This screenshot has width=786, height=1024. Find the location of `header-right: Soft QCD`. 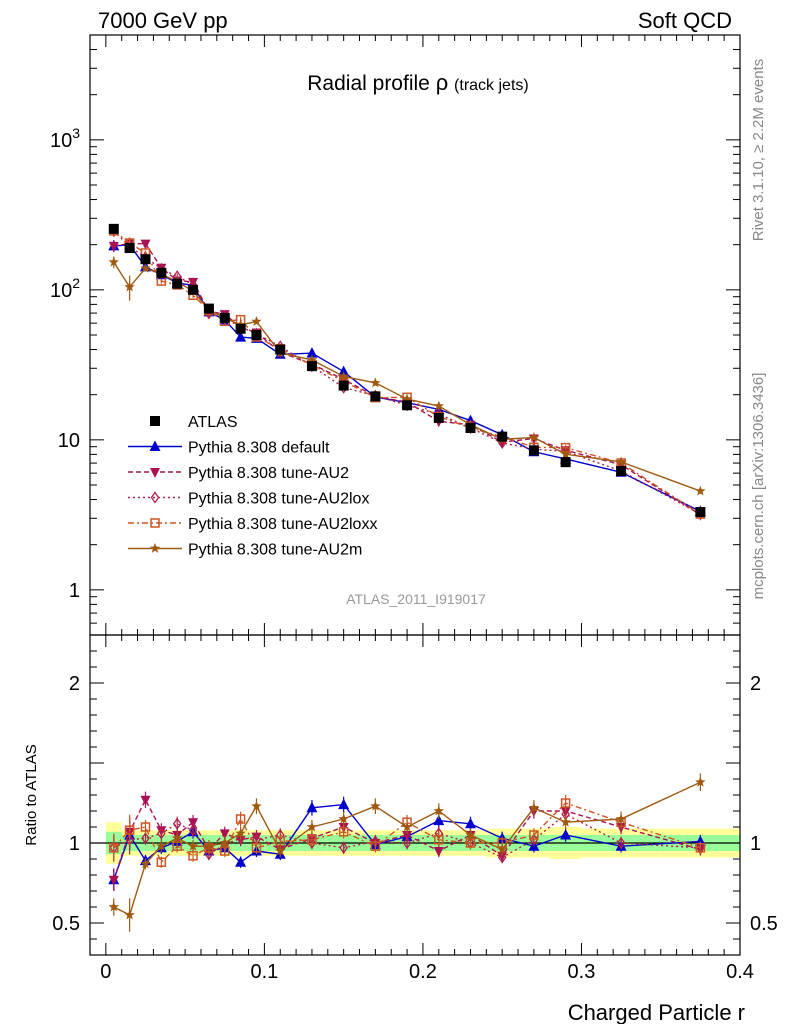

header-right: Soft QCD is located at coordinates (685, 20).